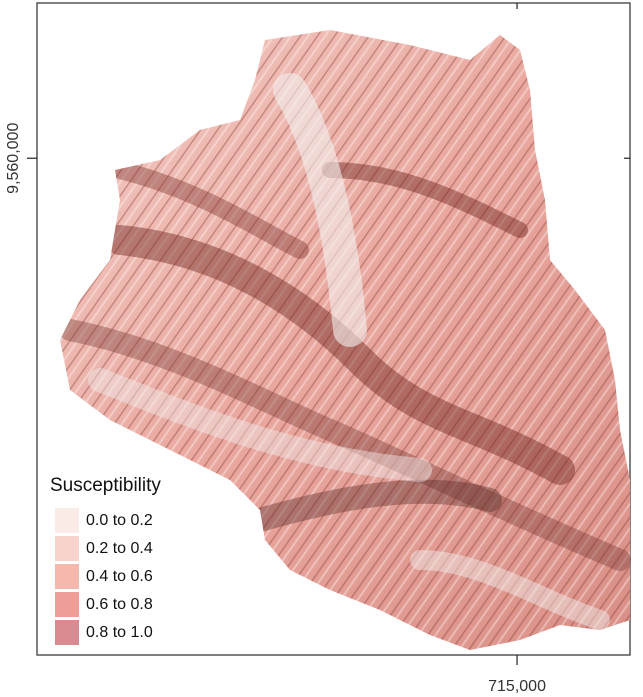  Describe the element at coordinates (119, 632) in the screenshot. I see `legend-label: 0.8 to 1.0` at that location.